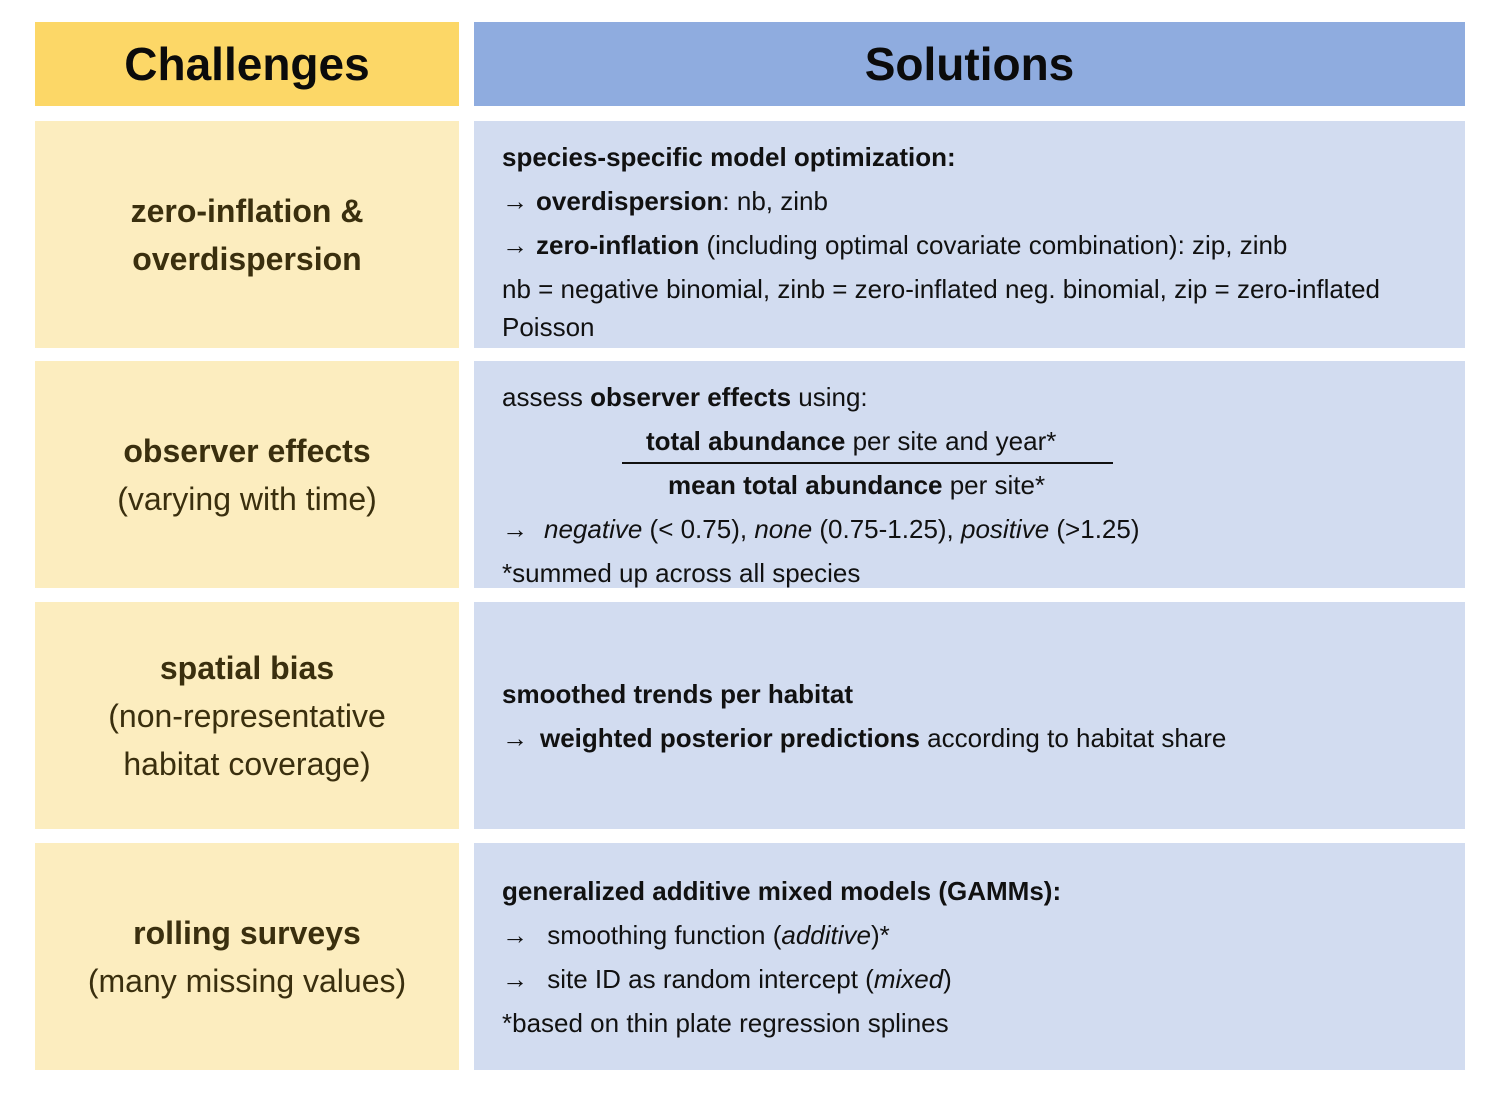 This screenshot has height=1098, width=1500. I want to click on challenge-subtitle: (many missing values), so click(247, 980).